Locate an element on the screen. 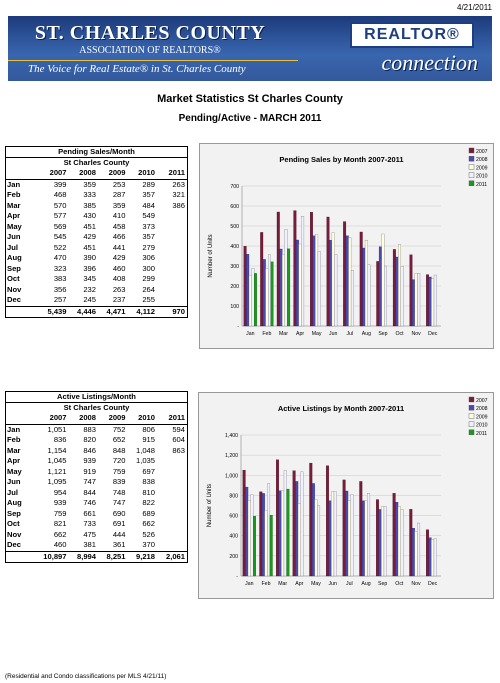  total-cell: 4,471 is located at coordinates (116, 311).